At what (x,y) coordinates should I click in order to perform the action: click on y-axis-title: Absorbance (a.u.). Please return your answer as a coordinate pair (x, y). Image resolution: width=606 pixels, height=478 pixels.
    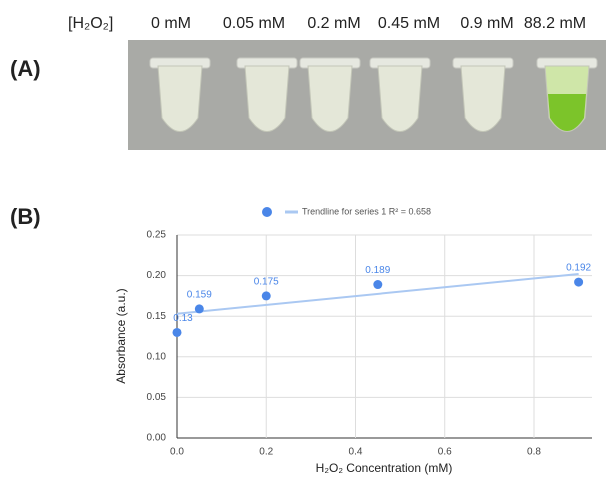
    Looking at the image, I should click on (121, 335).